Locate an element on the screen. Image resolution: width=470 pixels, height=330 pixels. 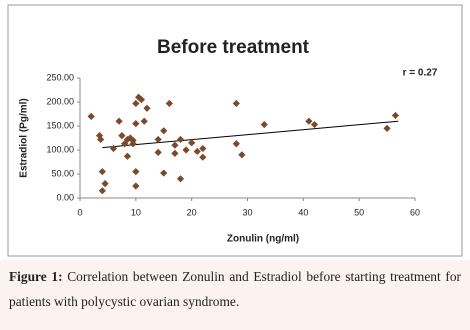
x-tick-label: 0 is located at coordinates (79, 212).